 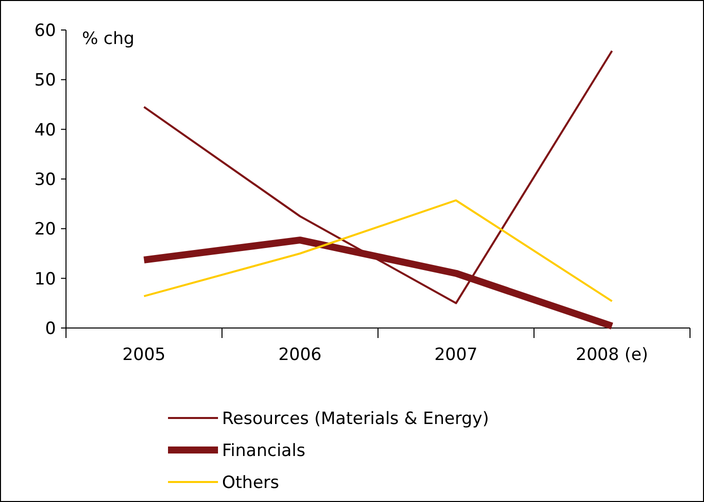 I want to click on y-tick-label: 40, so click(x=45, y=130).